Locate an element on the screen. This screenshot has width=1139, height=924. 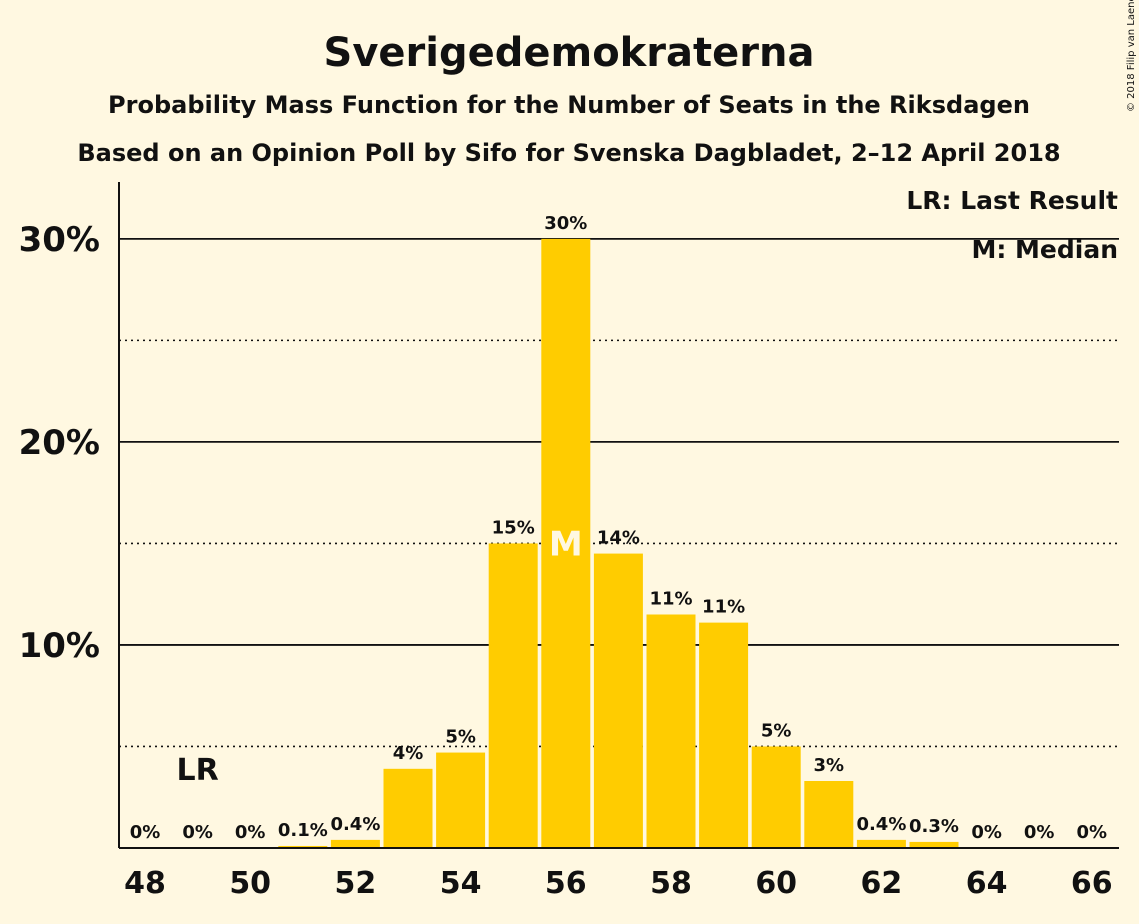
x-tick-label: 60 is located at coordinates (776, 883).